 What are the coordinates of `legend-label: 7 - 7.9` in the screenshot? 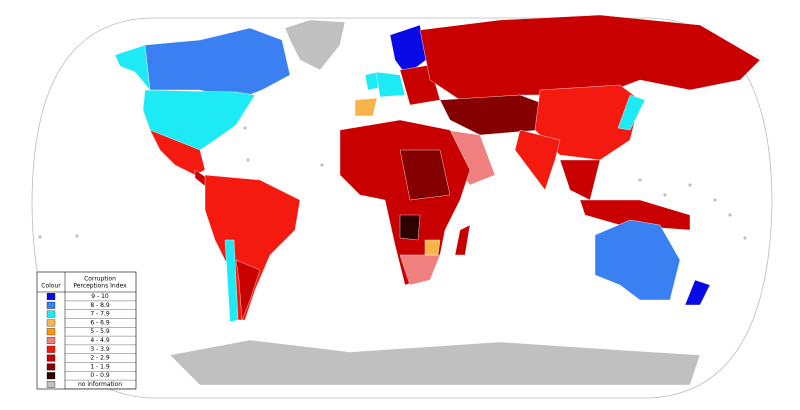 It's located at (100, 314).